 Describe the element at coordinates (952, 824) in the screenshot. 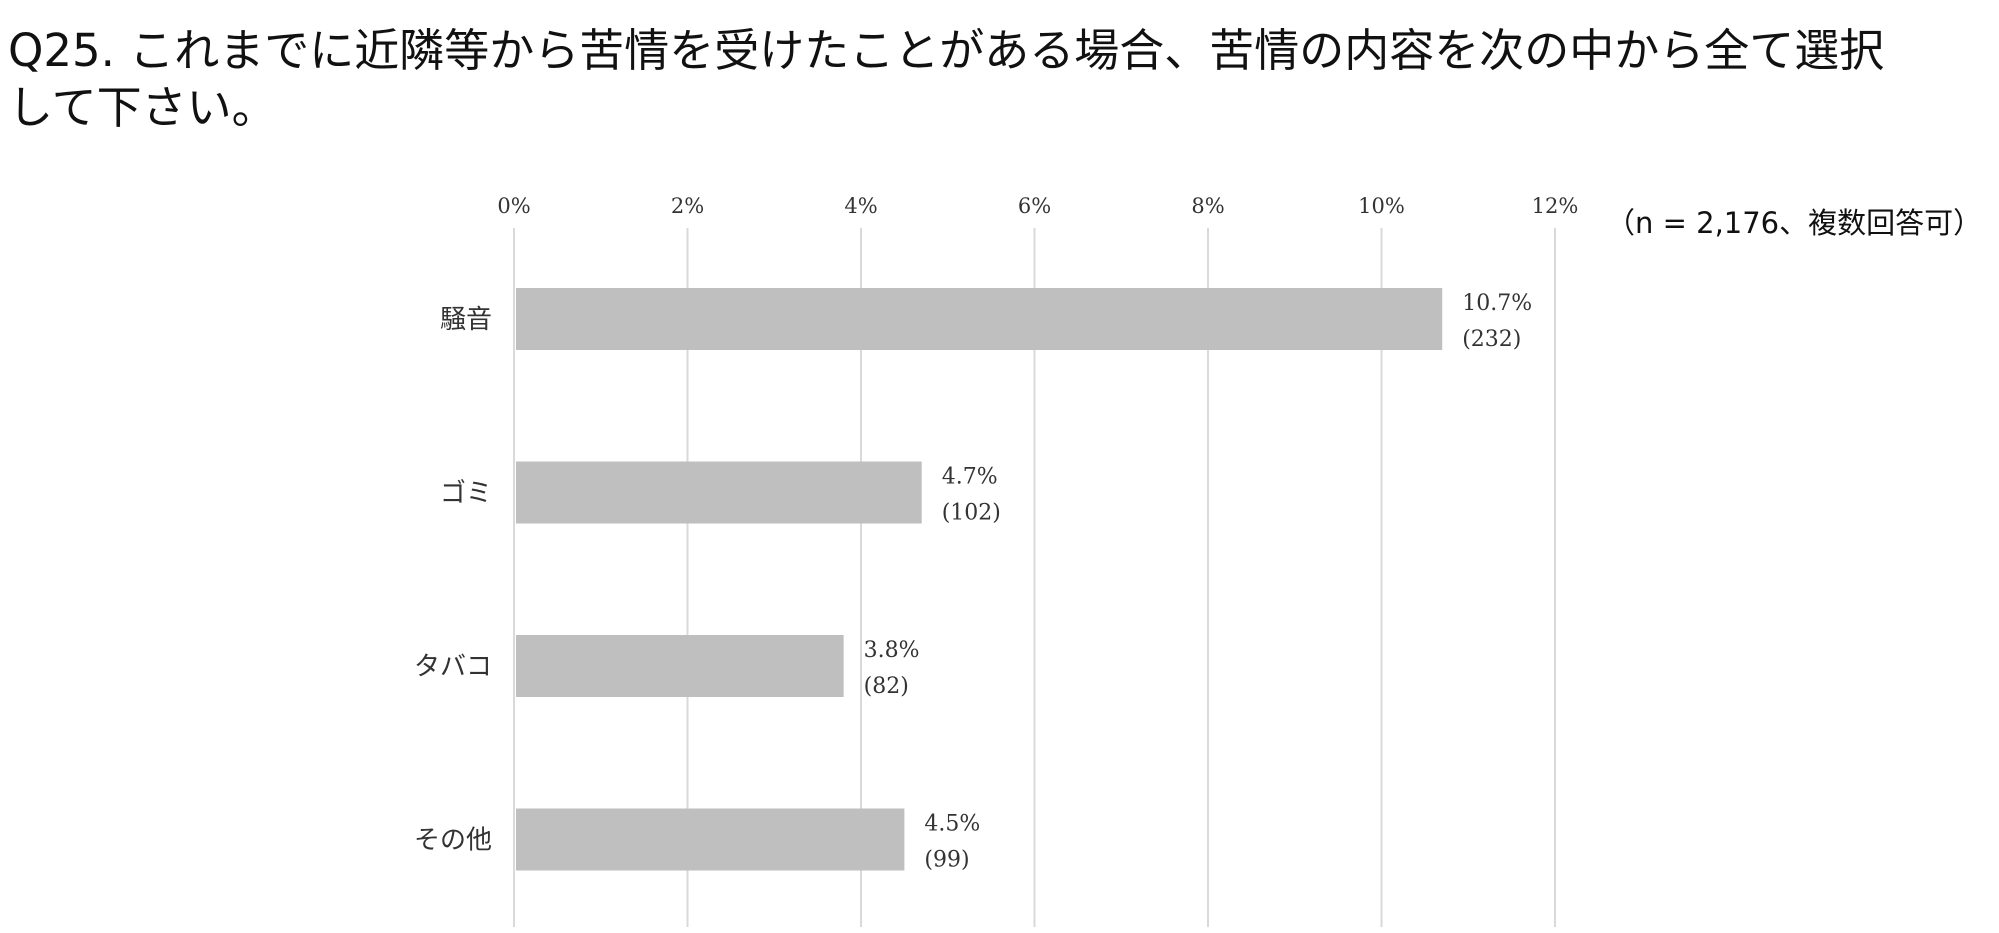

I see `value-label: 4.5%` at that location.